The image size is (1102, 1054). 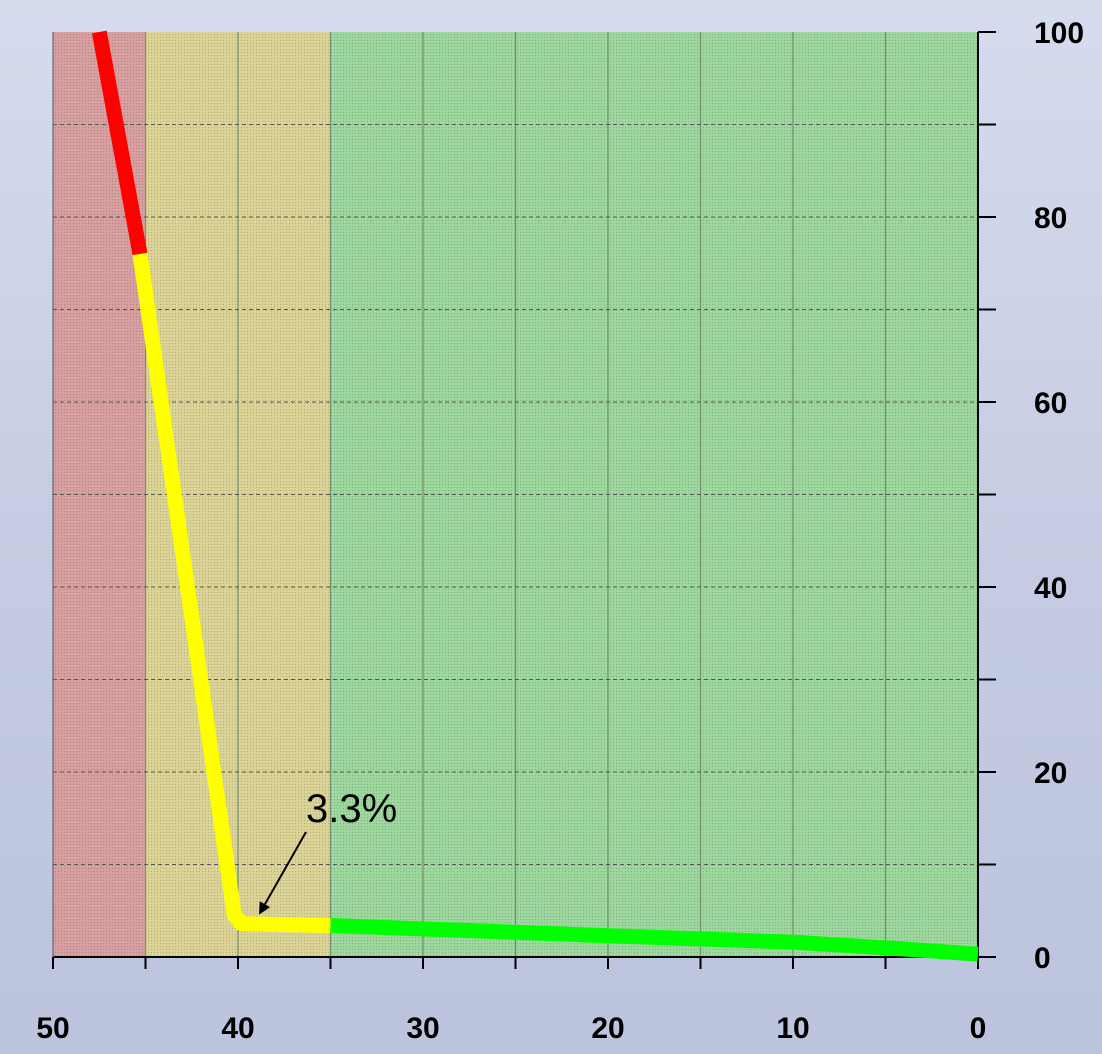 I want to click on x-tick-label: 10, so click(x=792, y=1028).